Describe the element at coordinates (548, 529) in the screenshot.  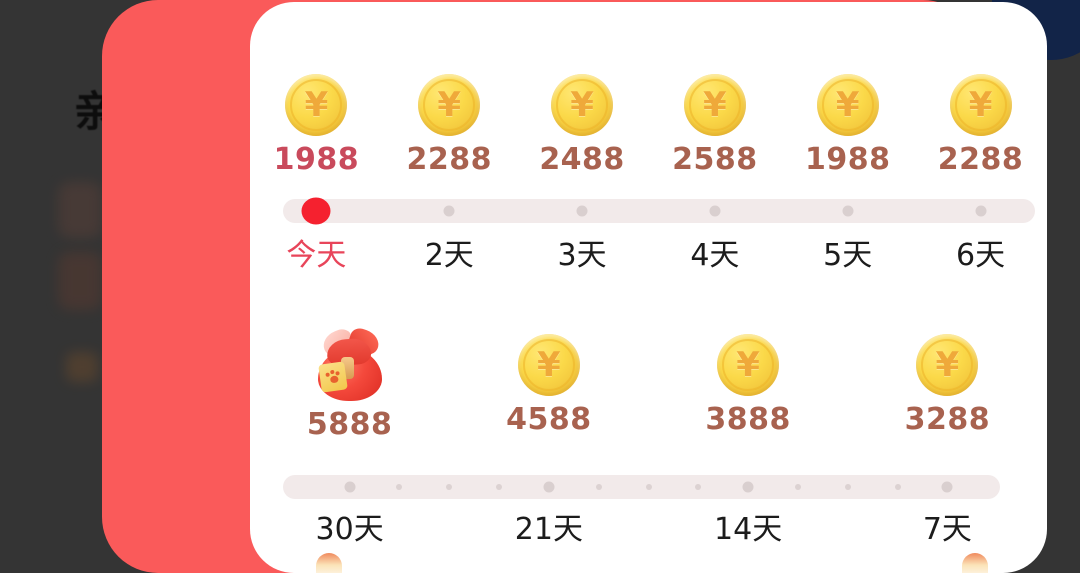
I see `day-label: 21天` at that location.